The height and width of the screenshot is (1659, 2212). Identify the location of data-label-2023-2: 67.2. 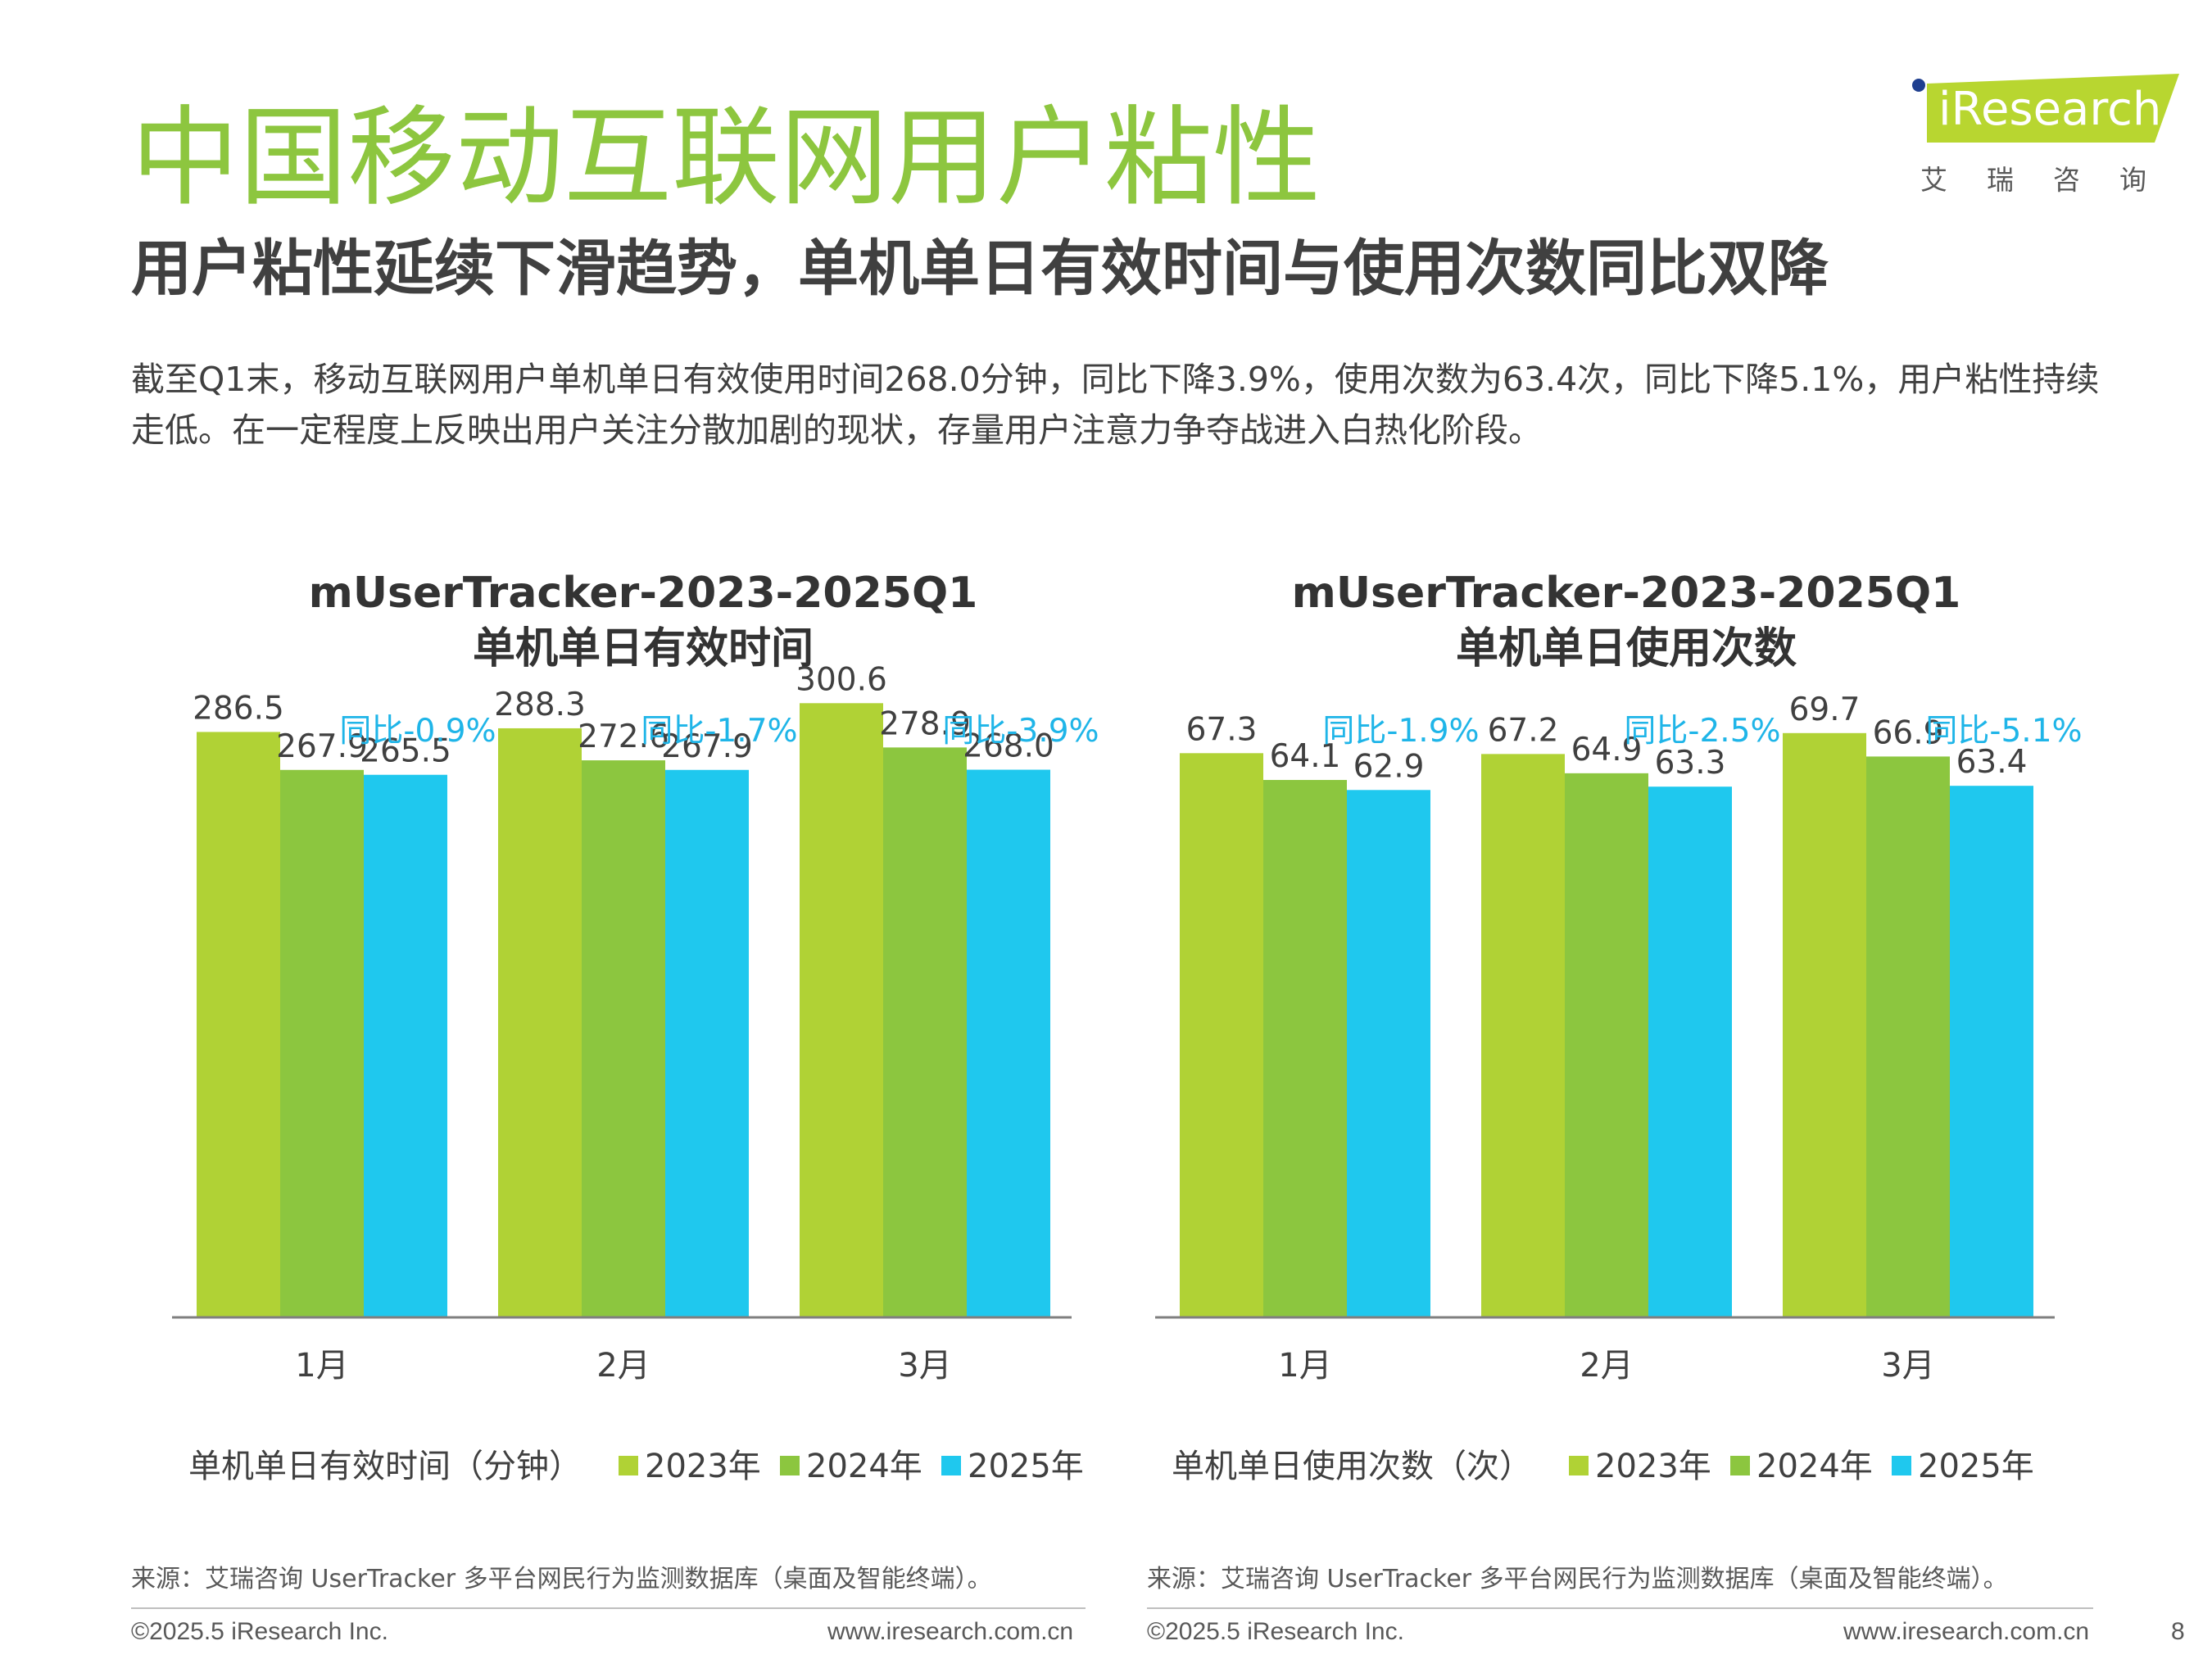
(1523, 730).